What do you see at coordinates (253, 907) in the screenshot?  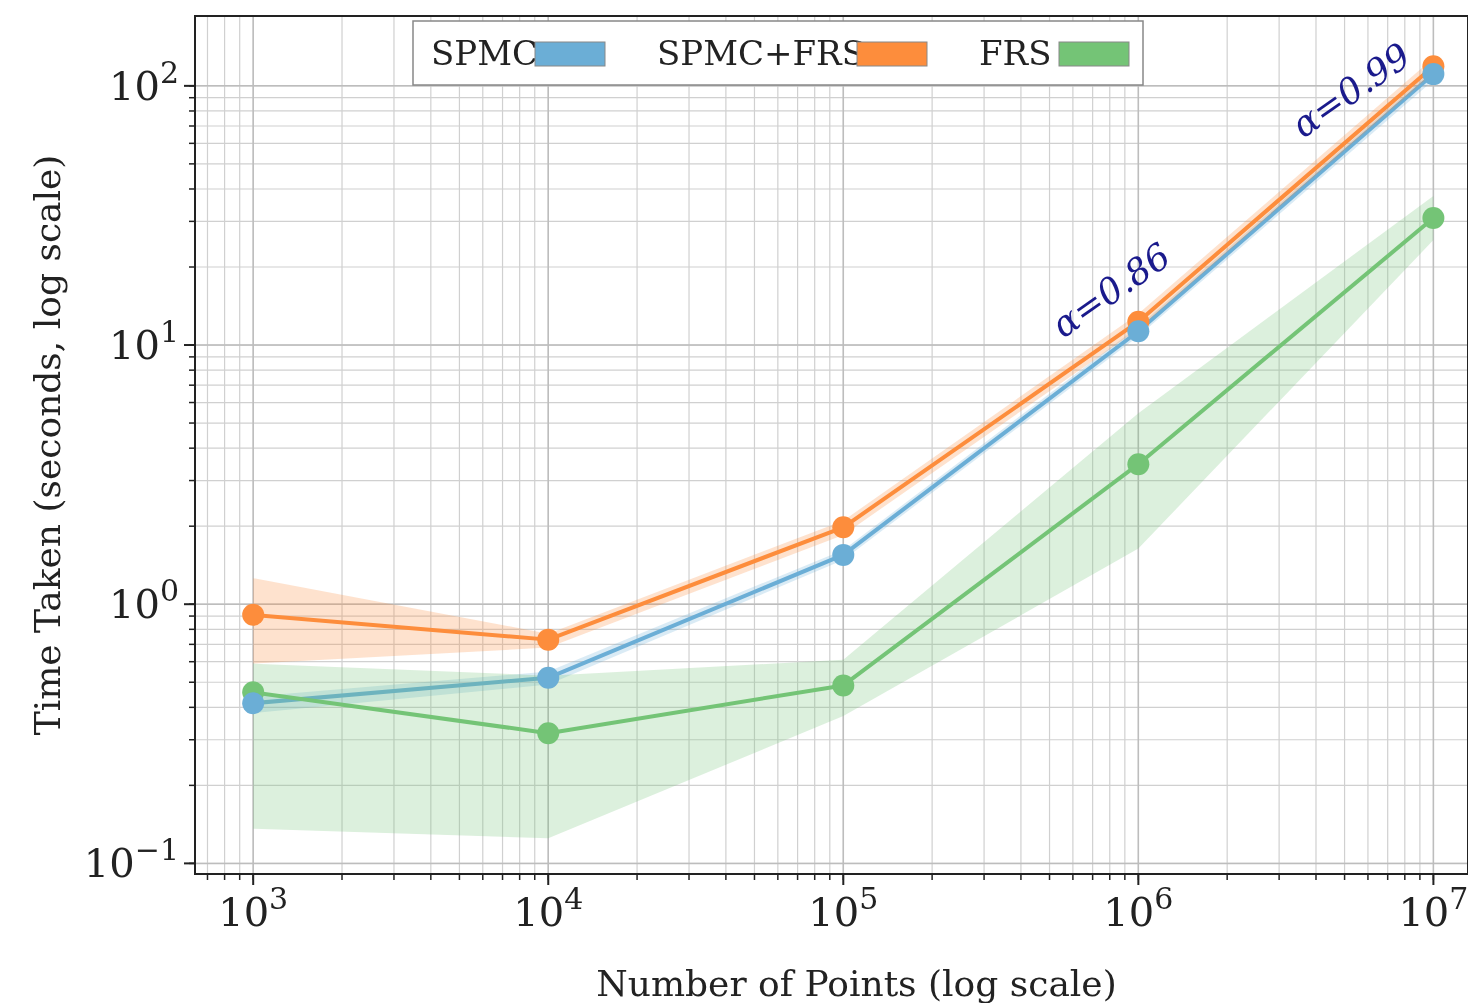 I see `x-tick-label: 10$^{3}$` at bounding box center [253, 907].